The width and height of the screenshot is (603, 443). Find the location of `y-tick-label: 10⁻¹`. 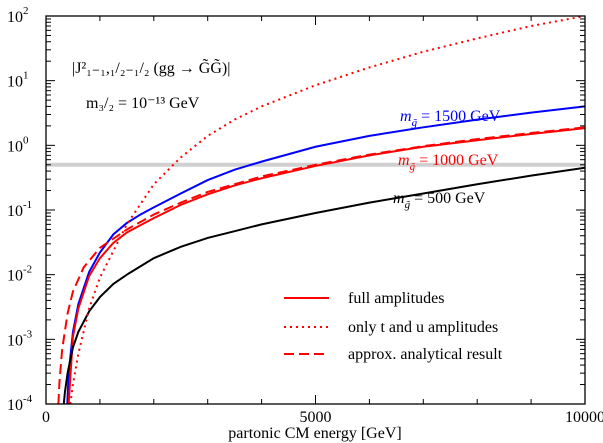

y-tick-label: 10⁻¹ is located at coordinates (19, 209).